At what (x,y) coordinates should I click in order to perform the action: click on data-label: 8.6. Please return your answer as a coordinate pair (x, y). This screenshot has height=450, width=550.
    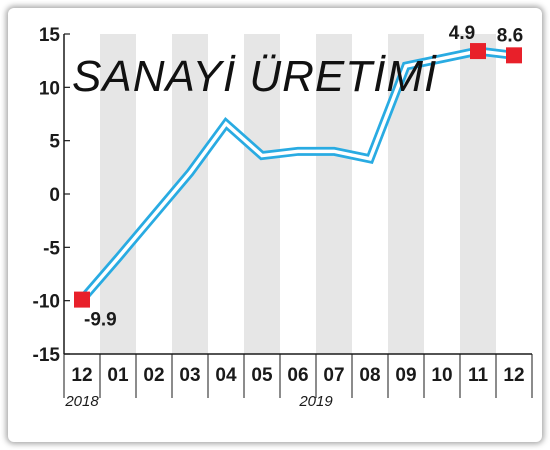
    Looking at the image, I should click on (510, 35).